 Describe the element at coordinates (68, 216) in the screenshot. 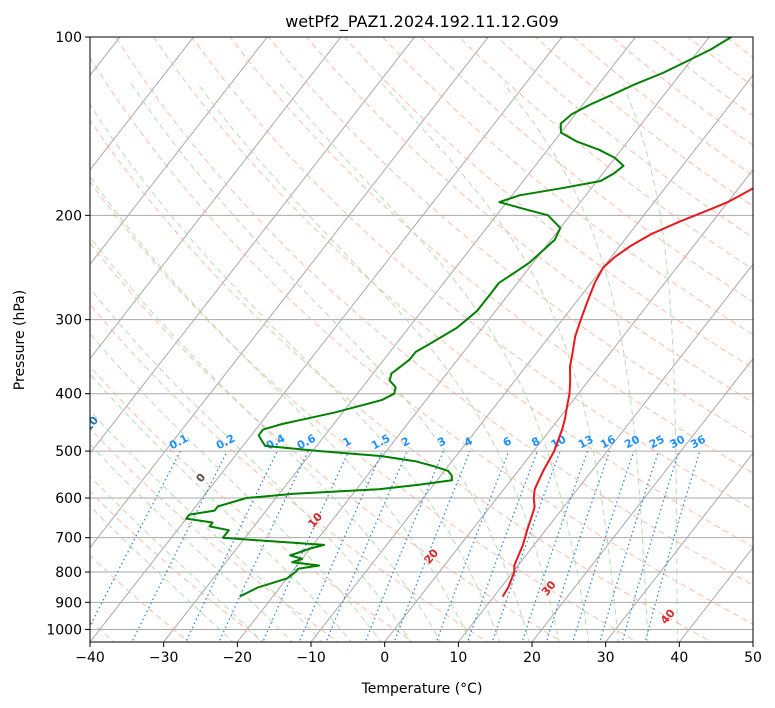

I see `y-tick-label: 200` at that location.